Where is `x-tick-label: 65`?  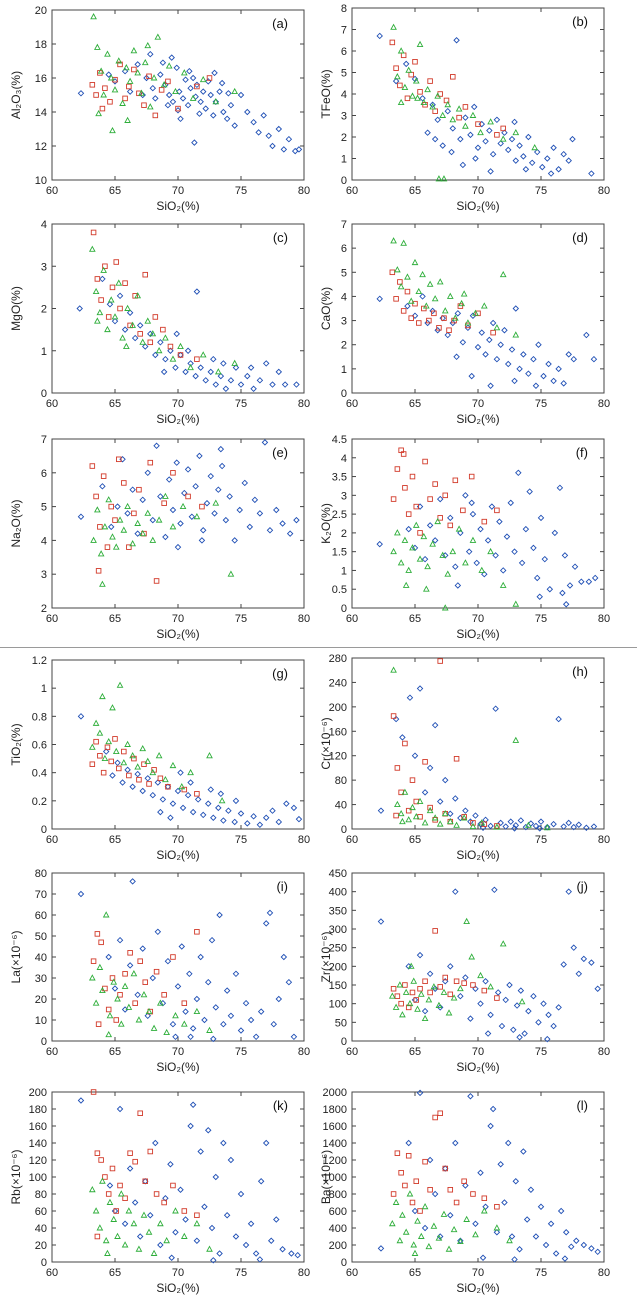
x-tick-label: 65 is located at coordinates (115, 840).